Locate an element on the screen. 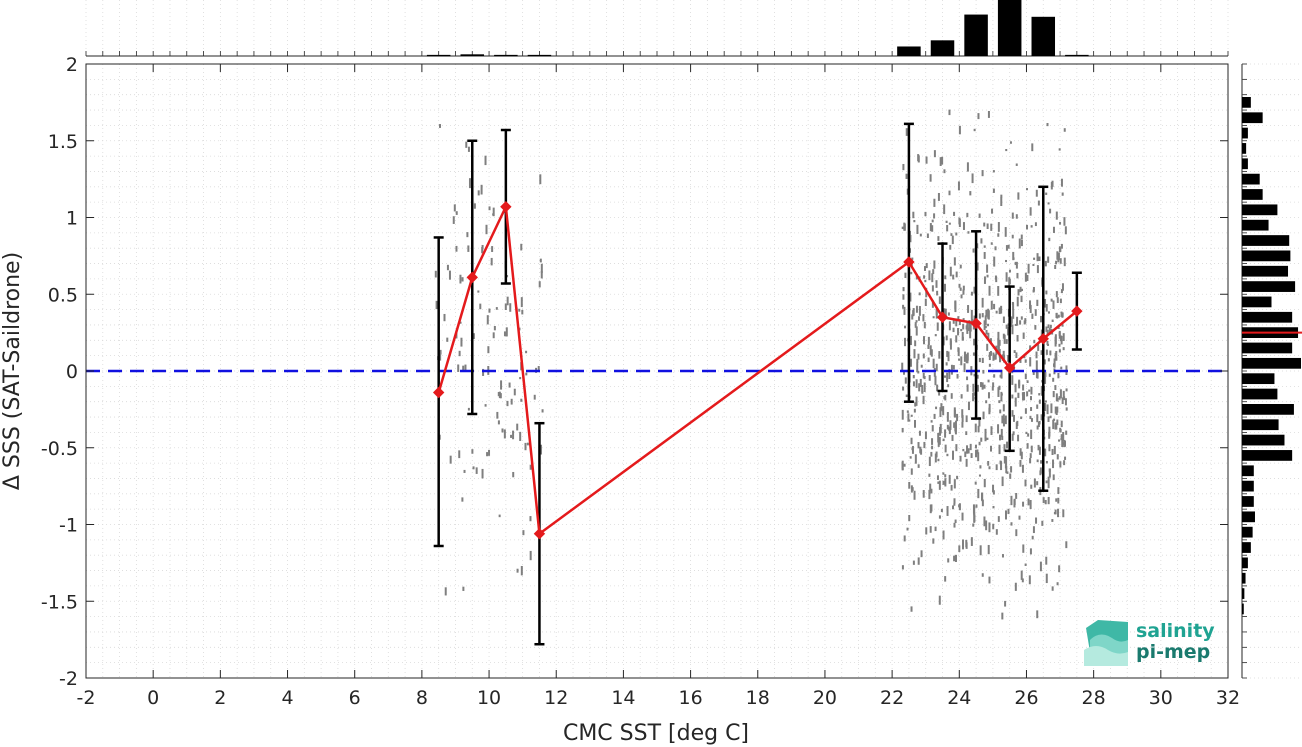 This screenshot has height=747, width=1302. x-tick-label: 10 is located at coordinates (489, 698).